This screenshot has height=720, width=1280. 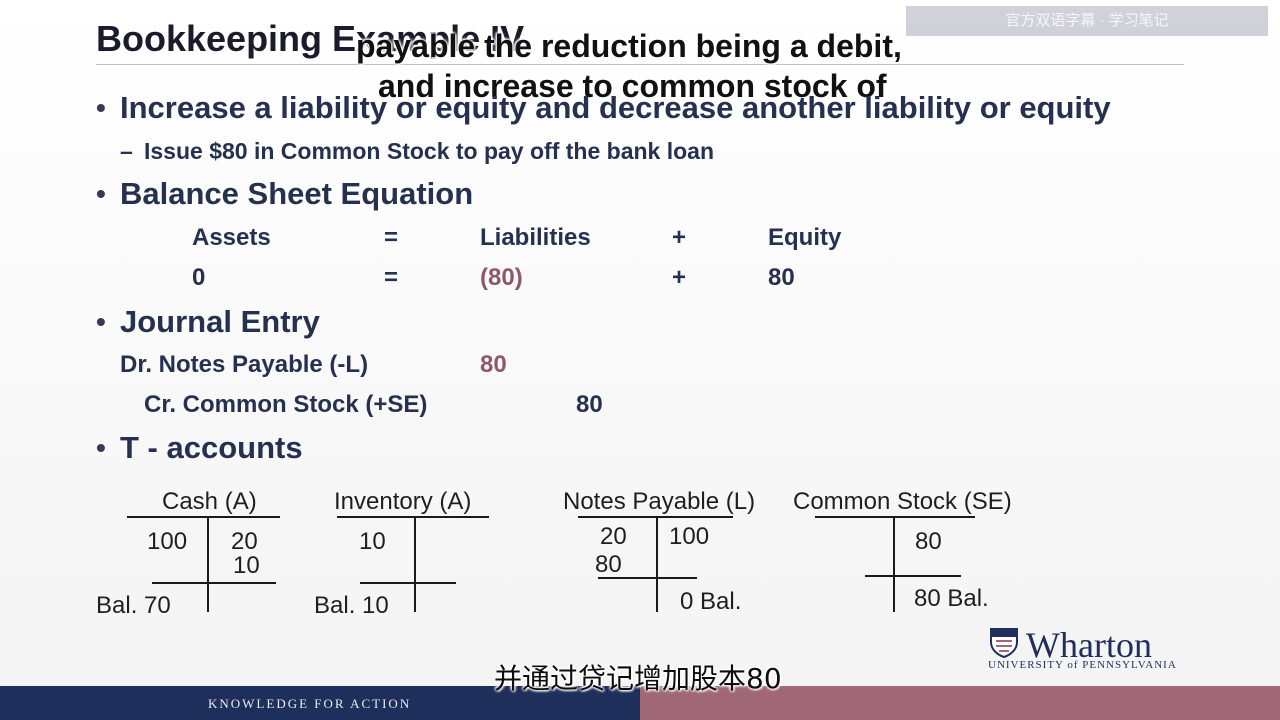 What do you see at coordinates (613, 536) in the screenshot?
I see `t-account-debit: 20` at bounding box center [613, 536].